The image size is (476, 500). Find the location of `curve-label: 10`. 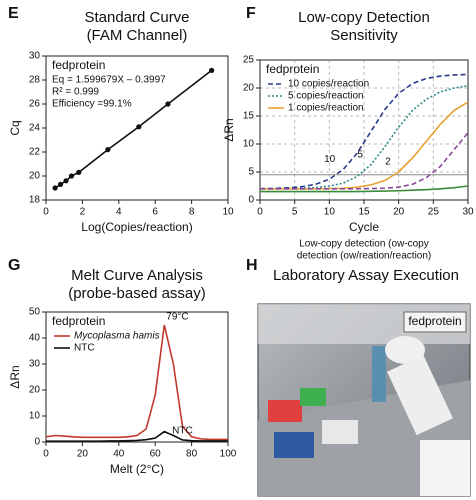

curve-label: 10 is located at coordinates (330, 159).